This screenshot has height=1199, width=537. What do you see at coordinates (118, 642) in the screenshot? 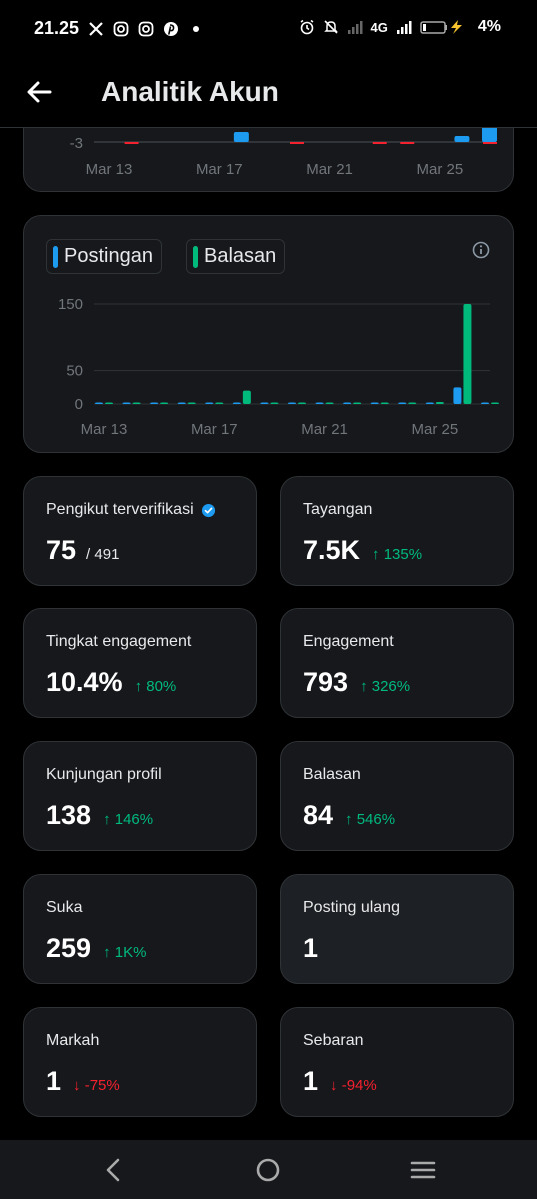
I see `stat-label: Tingkat engagement` at bounding box center [118, 642].